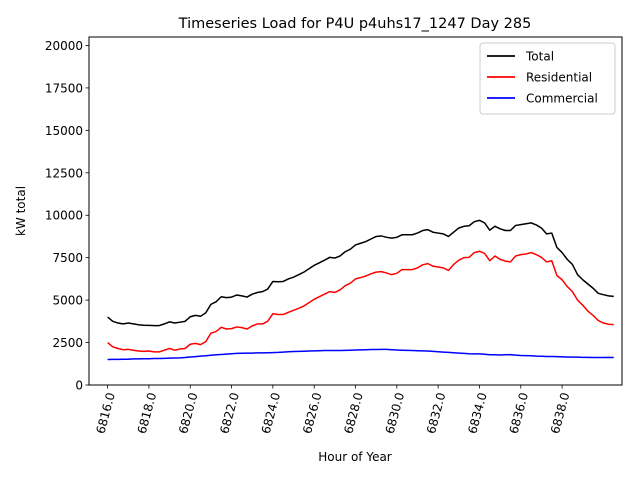 The image size is (640, 480). Describe the element at coordinates (560, 413) in the screenshot. I see `x-tick-label: 6838.0` at that location.